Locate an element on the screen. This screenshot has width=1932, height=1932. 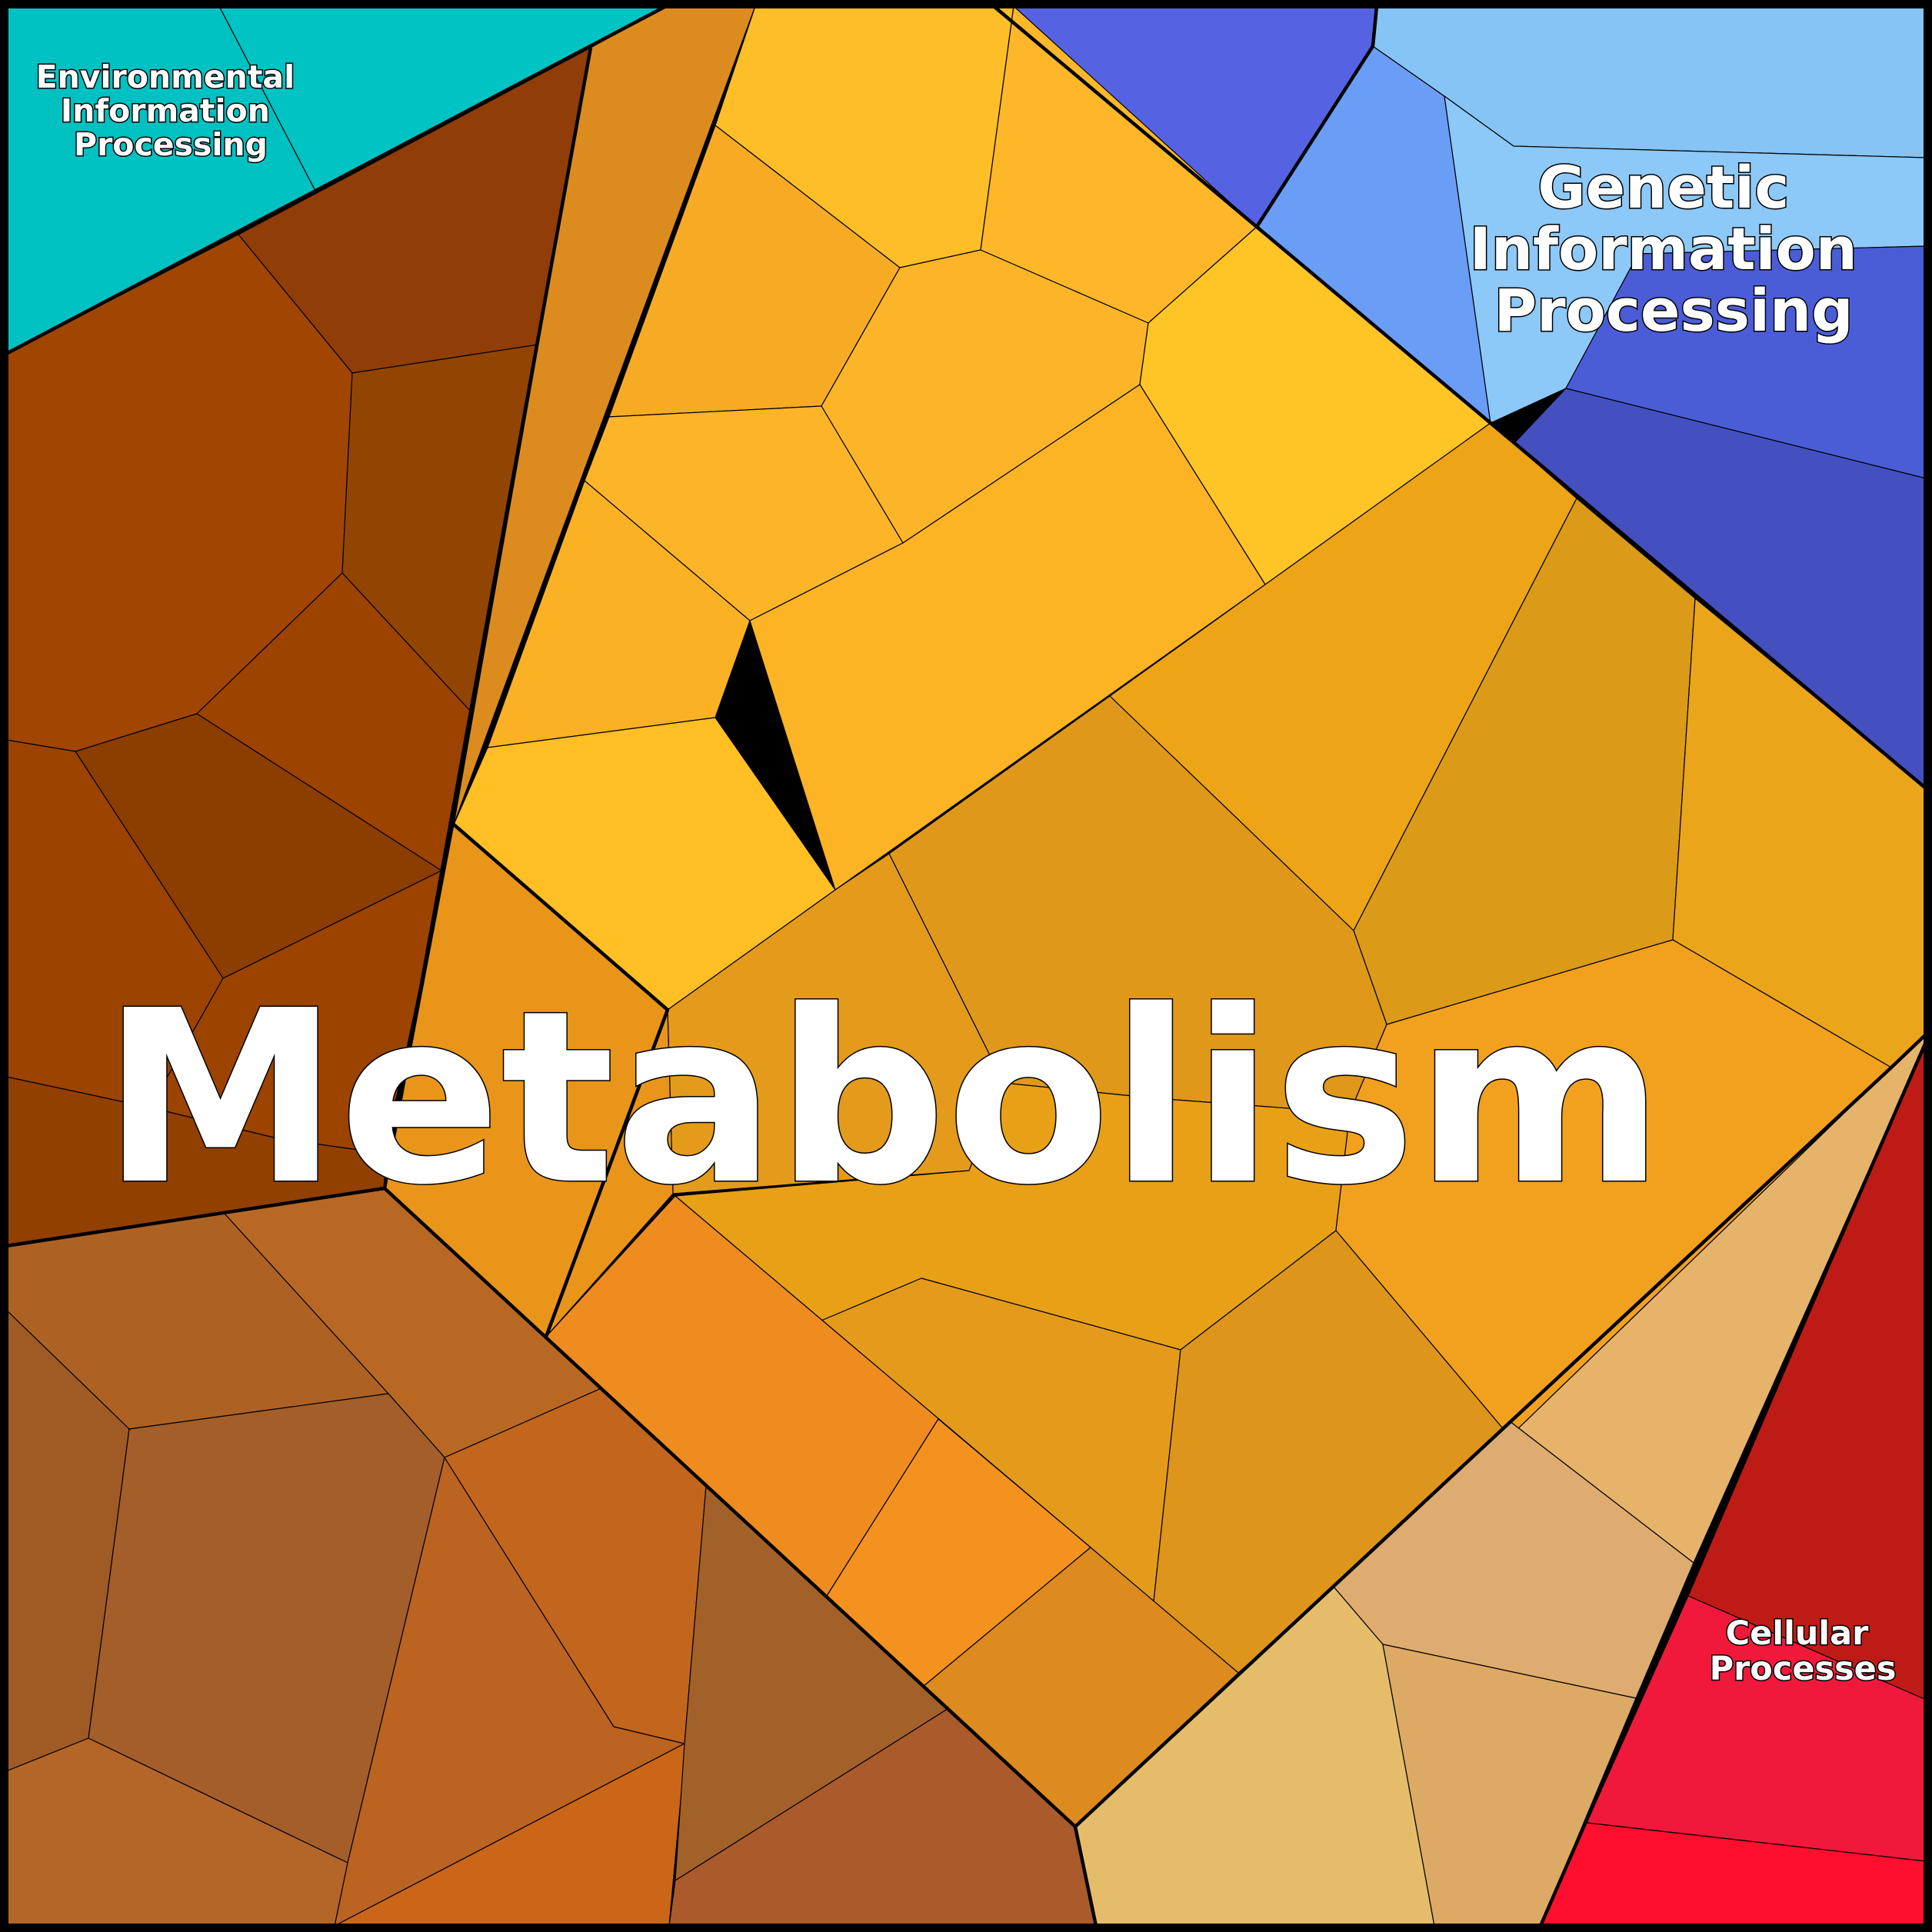
boundary-environmental is located at coordinates (336, 180).